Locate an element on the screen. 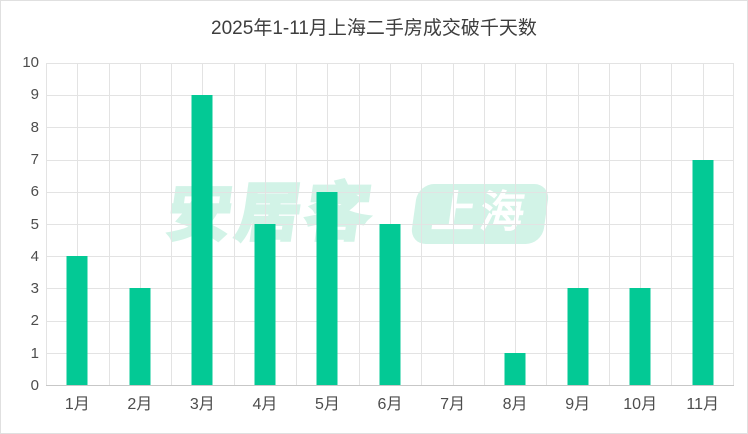 This screenshot has width=748, height=434. x-axis-tick-label: 11月 is located at coordinates (703, 404).